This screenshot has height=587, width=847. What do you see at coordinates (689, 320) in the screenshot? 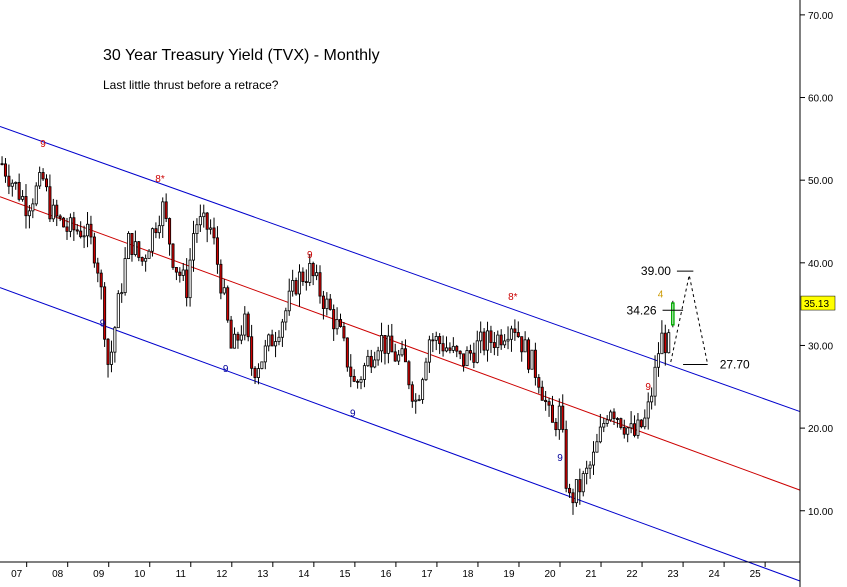
I see `projection-line` at bounding box center [689, 320].